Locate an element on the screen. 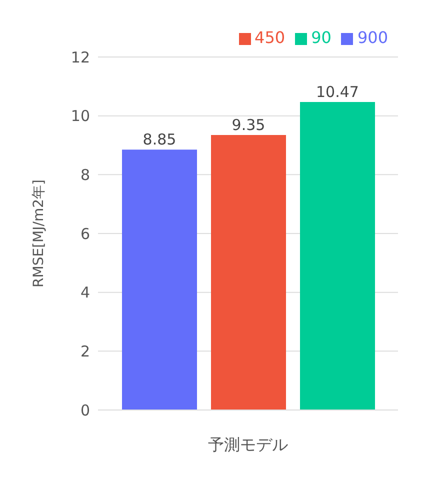 This screenshot has height=480, width=430. y-tick-label: 8 is located at coordinates (85, 175).